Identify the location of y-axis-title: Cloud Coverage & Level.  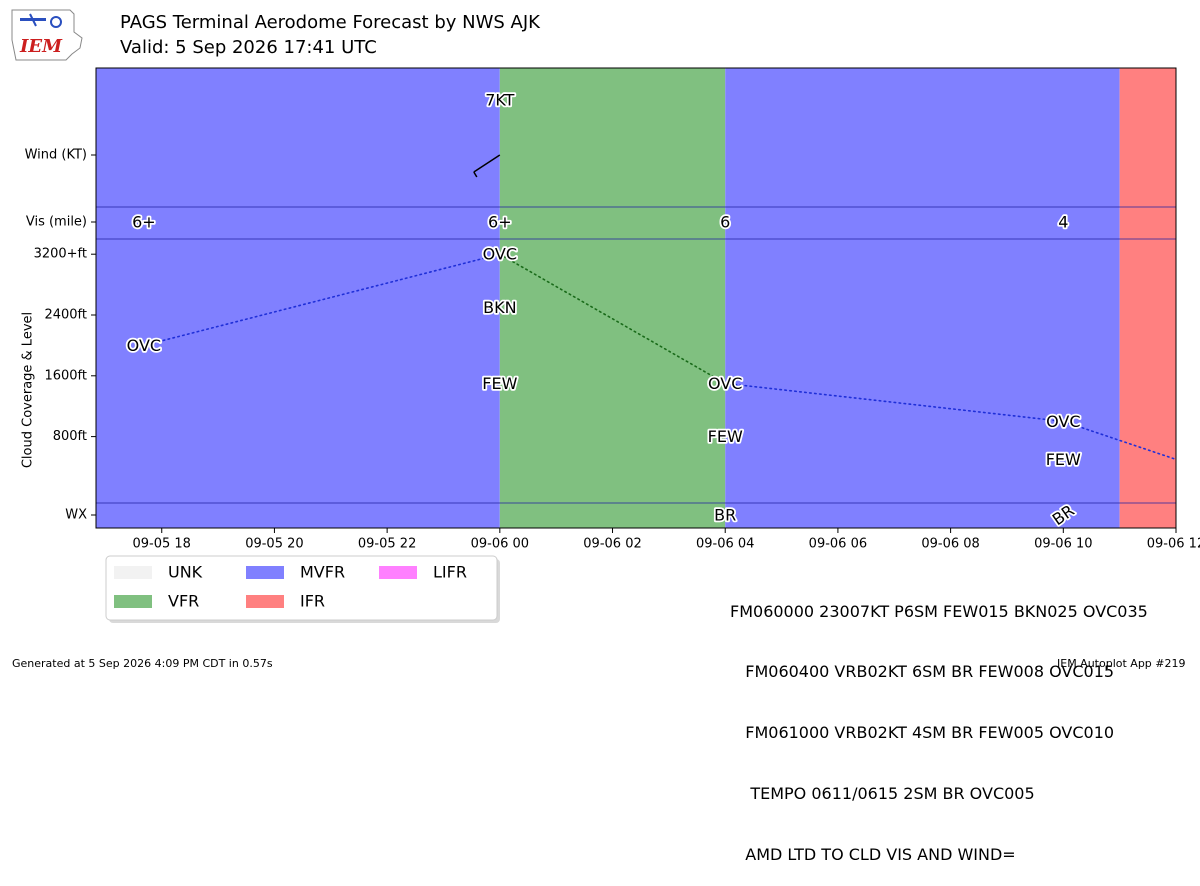
(28, 390).